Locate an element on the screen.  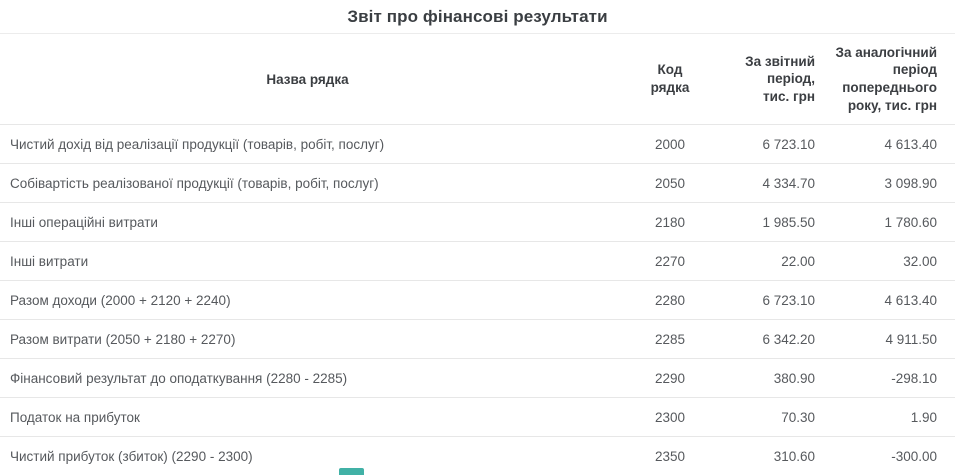
row-current-value: 310.60 is located at coordinates (770, 455).